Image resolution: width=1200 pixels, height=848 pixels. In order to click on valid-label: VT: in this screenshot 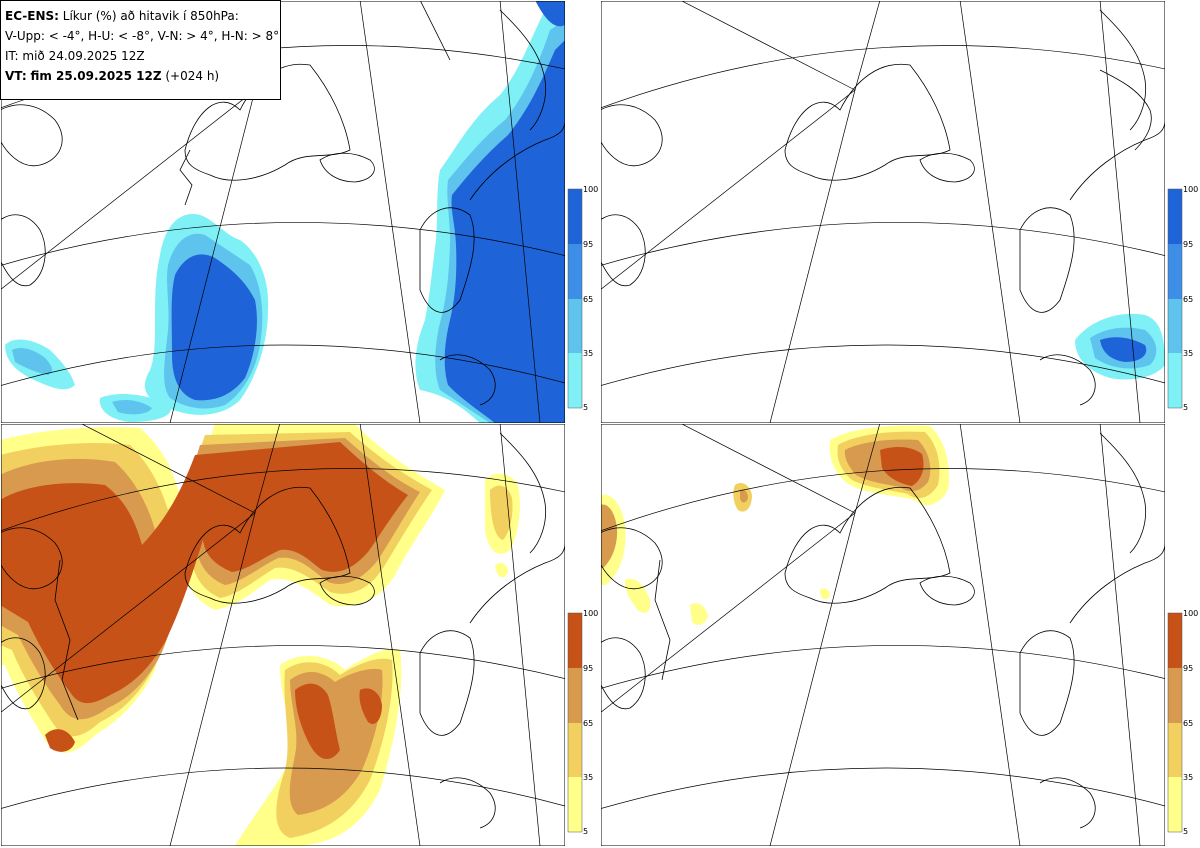, I will do `click(16, 76)`.